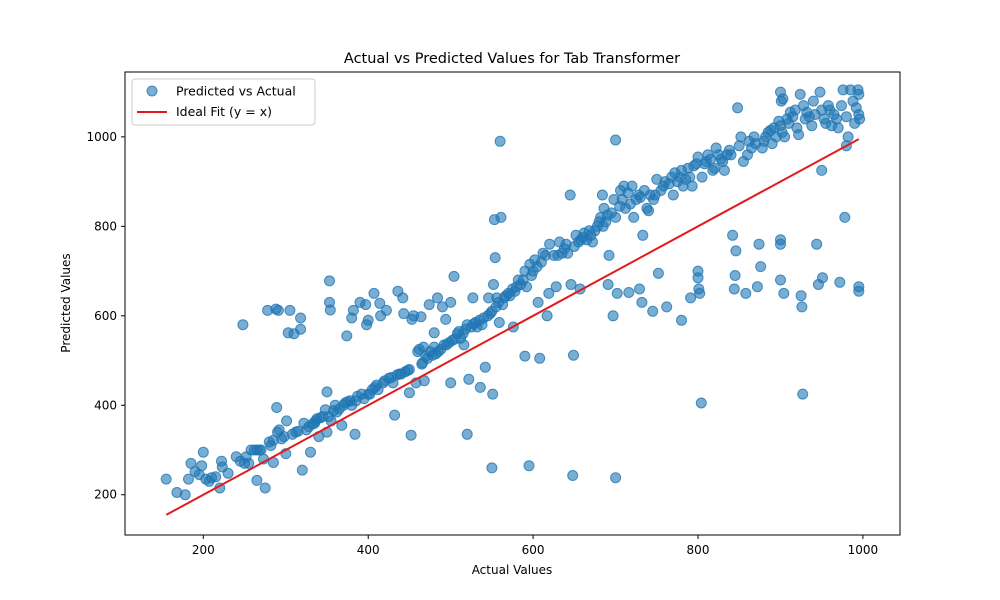 This screenshot has height=600, width=1000. Describe the element at coordinates (66, 302) in the screenshot. I see `y-axis-label: Predicted Values` at that location.